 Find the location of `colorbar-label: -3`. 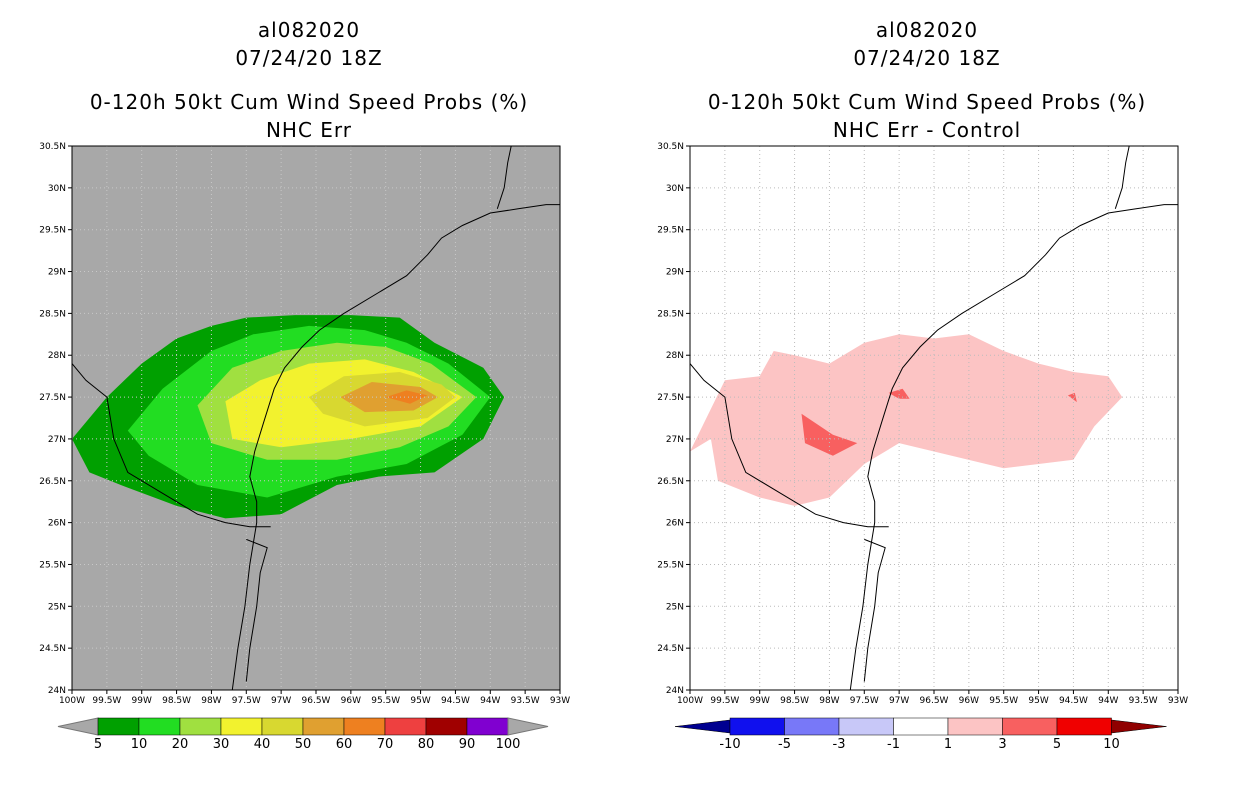

colorbar-label: -3 is located at coordinates (839, 744).